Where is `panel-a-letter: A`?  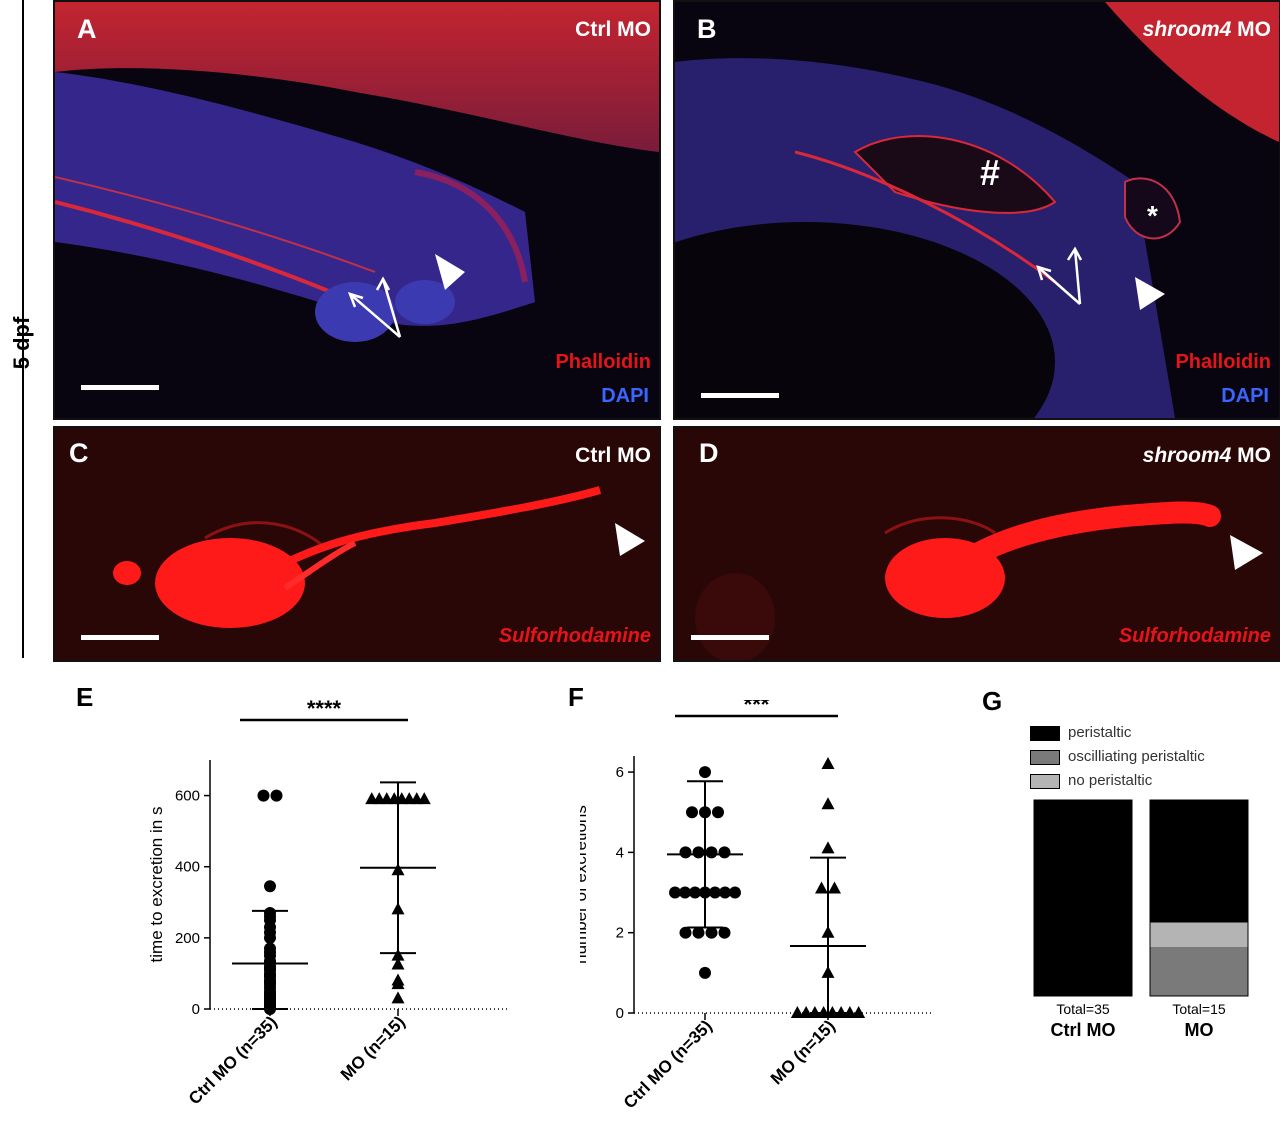 panel-a-letter: A is located at coordinates (87, 29).